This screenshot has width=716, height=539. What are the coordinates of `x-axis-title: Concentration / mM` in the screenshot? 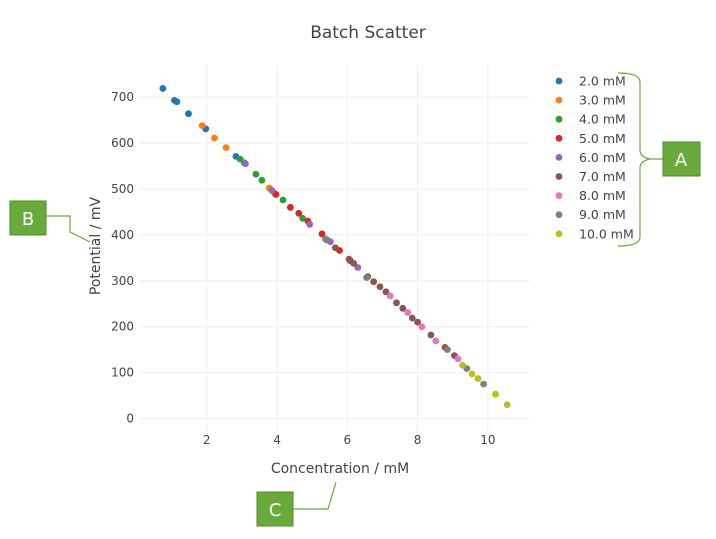 It's located at (340, 469).